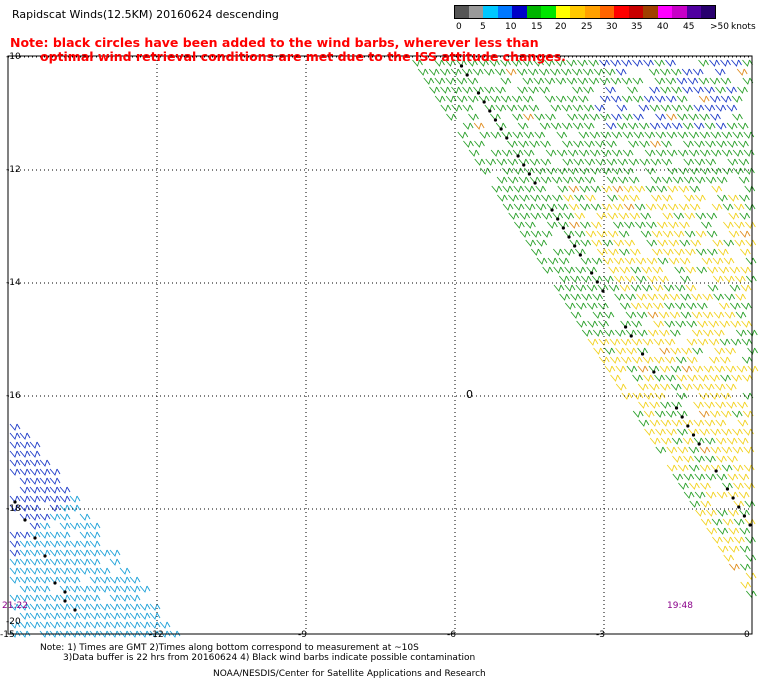 Image resolution: width=760 pixels, height=688 pixels. I want to click on lon-tick-label: 0, so click(747, 635).